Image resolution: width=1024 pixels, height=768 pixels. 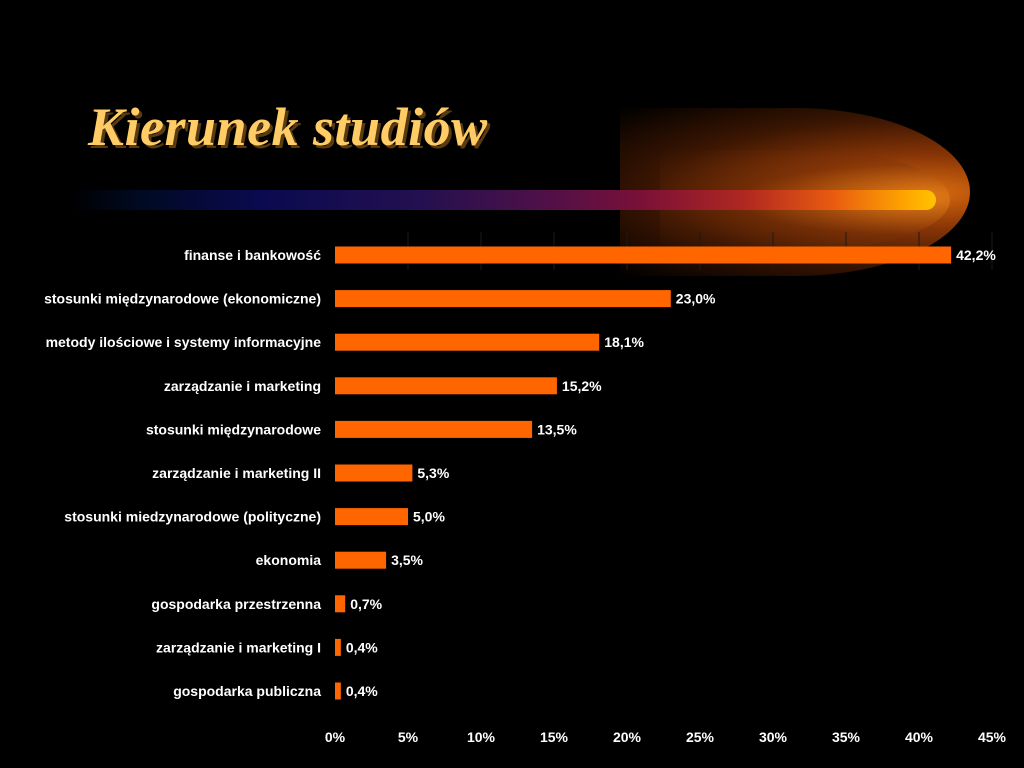 What do you see at coordinates (700, 737) in the screenshot?
I see `x-tick-label: 25%` at bounding box center [700, 737].